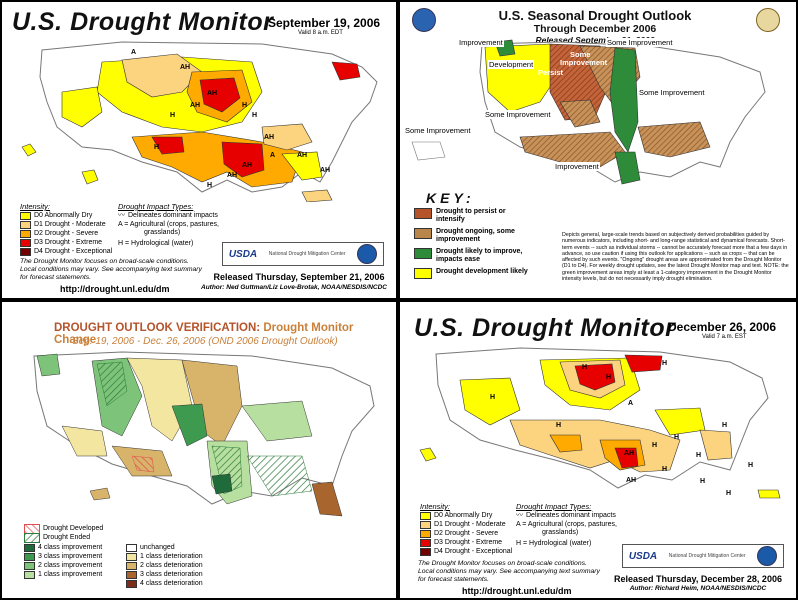 Image resolution: width=798 pixels, height=600 pixels. Describe the element at coordinates (722, 327) in the screenshot. I see `panel4-date: December 26, 2006` at that location.